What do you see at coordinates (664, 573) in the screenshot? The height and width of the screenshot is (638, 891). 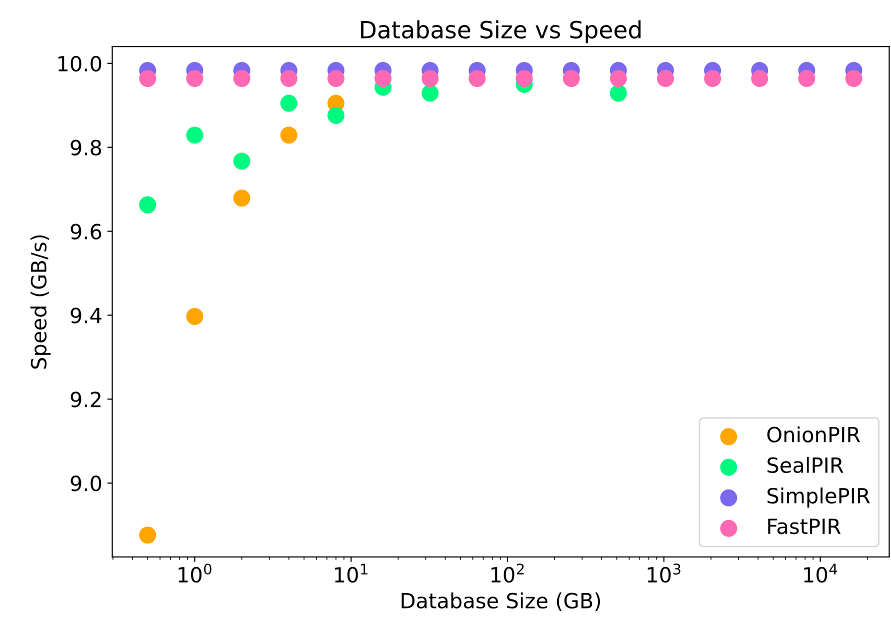 I see `x-tick-label: 10$^{3}$` at bounding box center [664, 573].